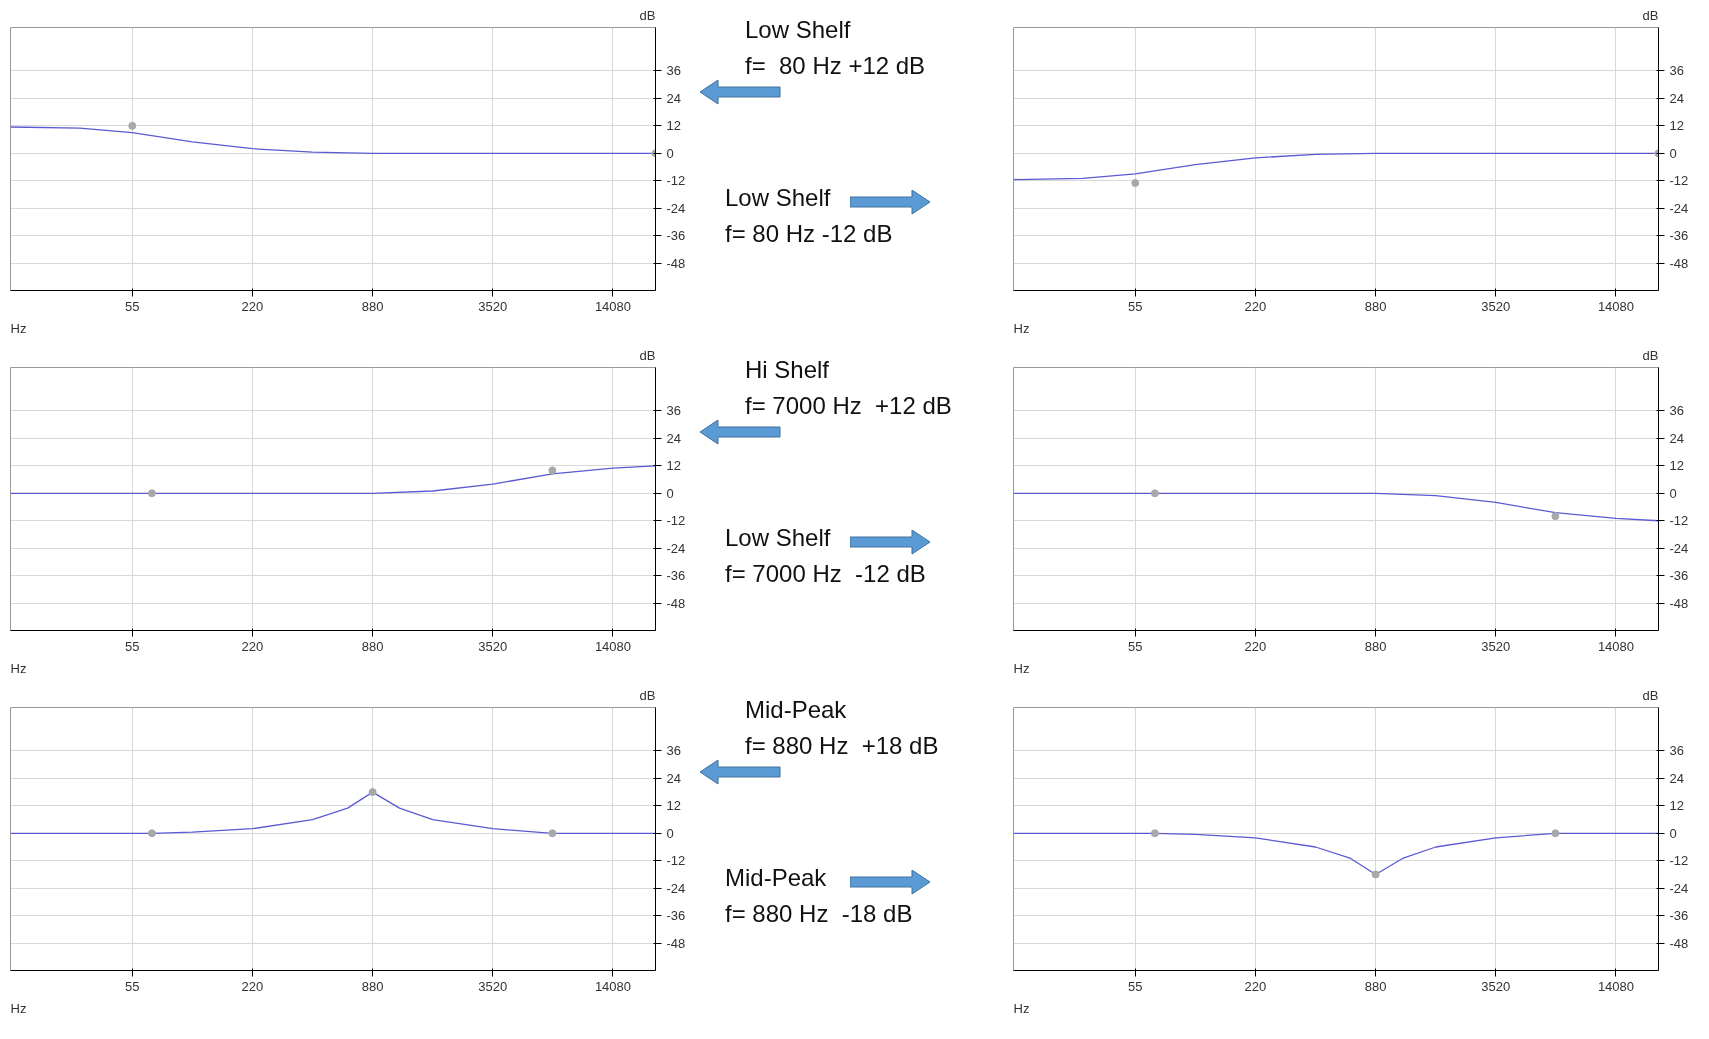  Describe the element at coordinates (819, 914) in the screenshot. I see `text: f= 880 Hz -18 dB` at that location.